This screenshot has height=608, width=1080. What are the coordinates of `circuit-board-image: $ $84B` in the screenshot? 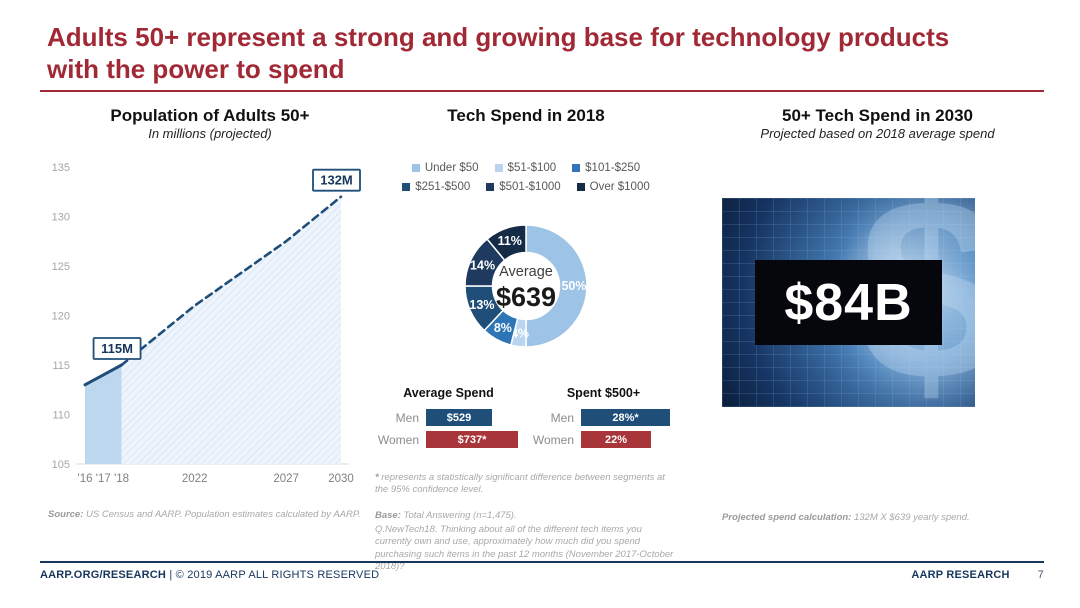 It's located at (848, 302).